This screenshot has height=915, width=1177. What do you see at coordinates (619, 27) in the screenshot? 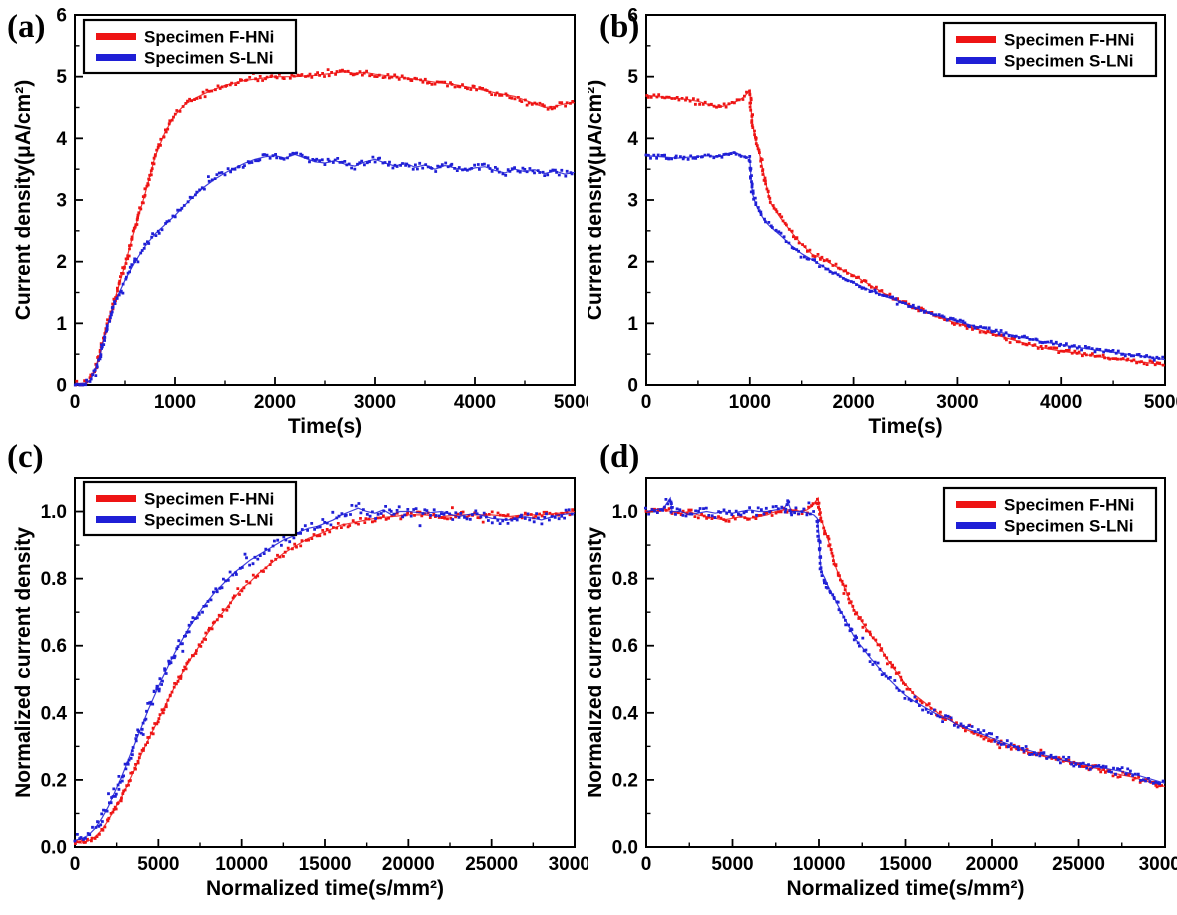
I see `panel-letter-b: (b)` at bounding box center [619, 27].